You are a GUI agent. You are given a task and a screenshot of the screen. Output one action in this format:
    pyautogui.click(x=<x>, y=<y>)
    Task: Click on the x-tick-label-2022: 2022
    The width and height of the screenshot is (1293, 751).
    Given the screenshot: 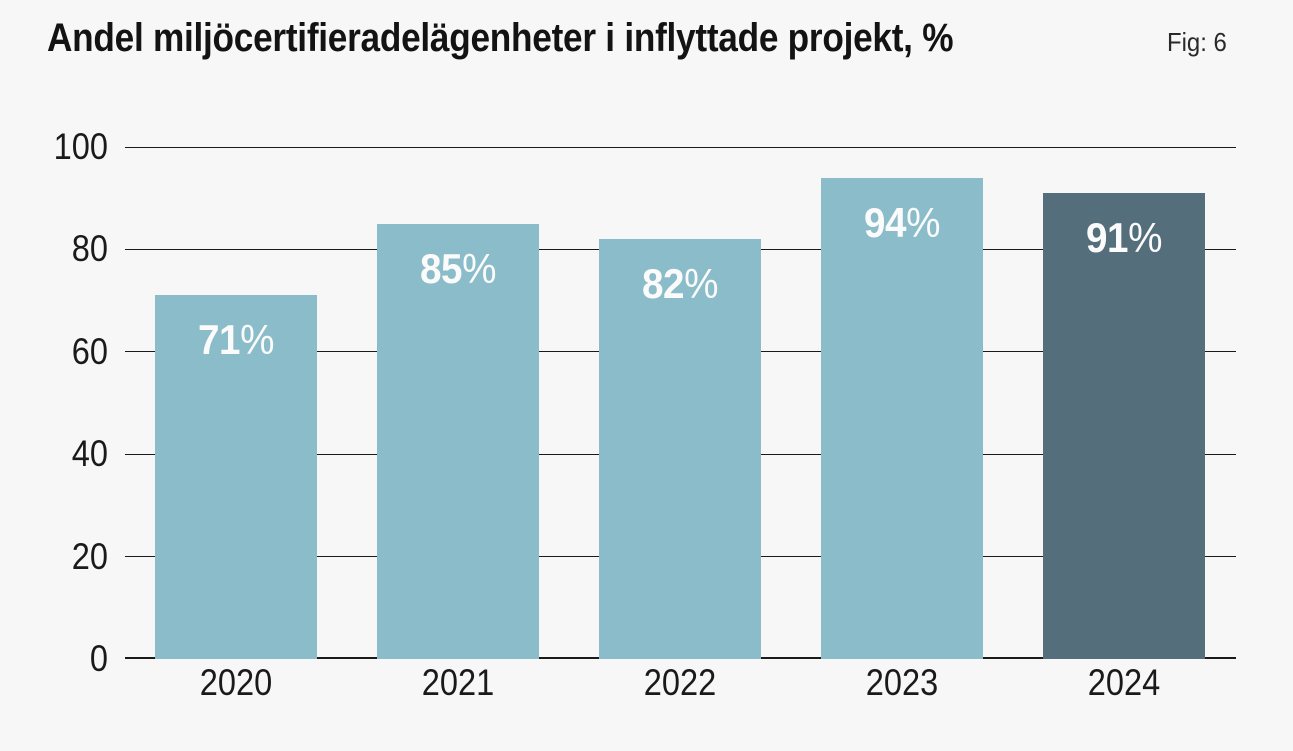 What is the action you would take?
    pyautogui.click(x=680, y=682)
    